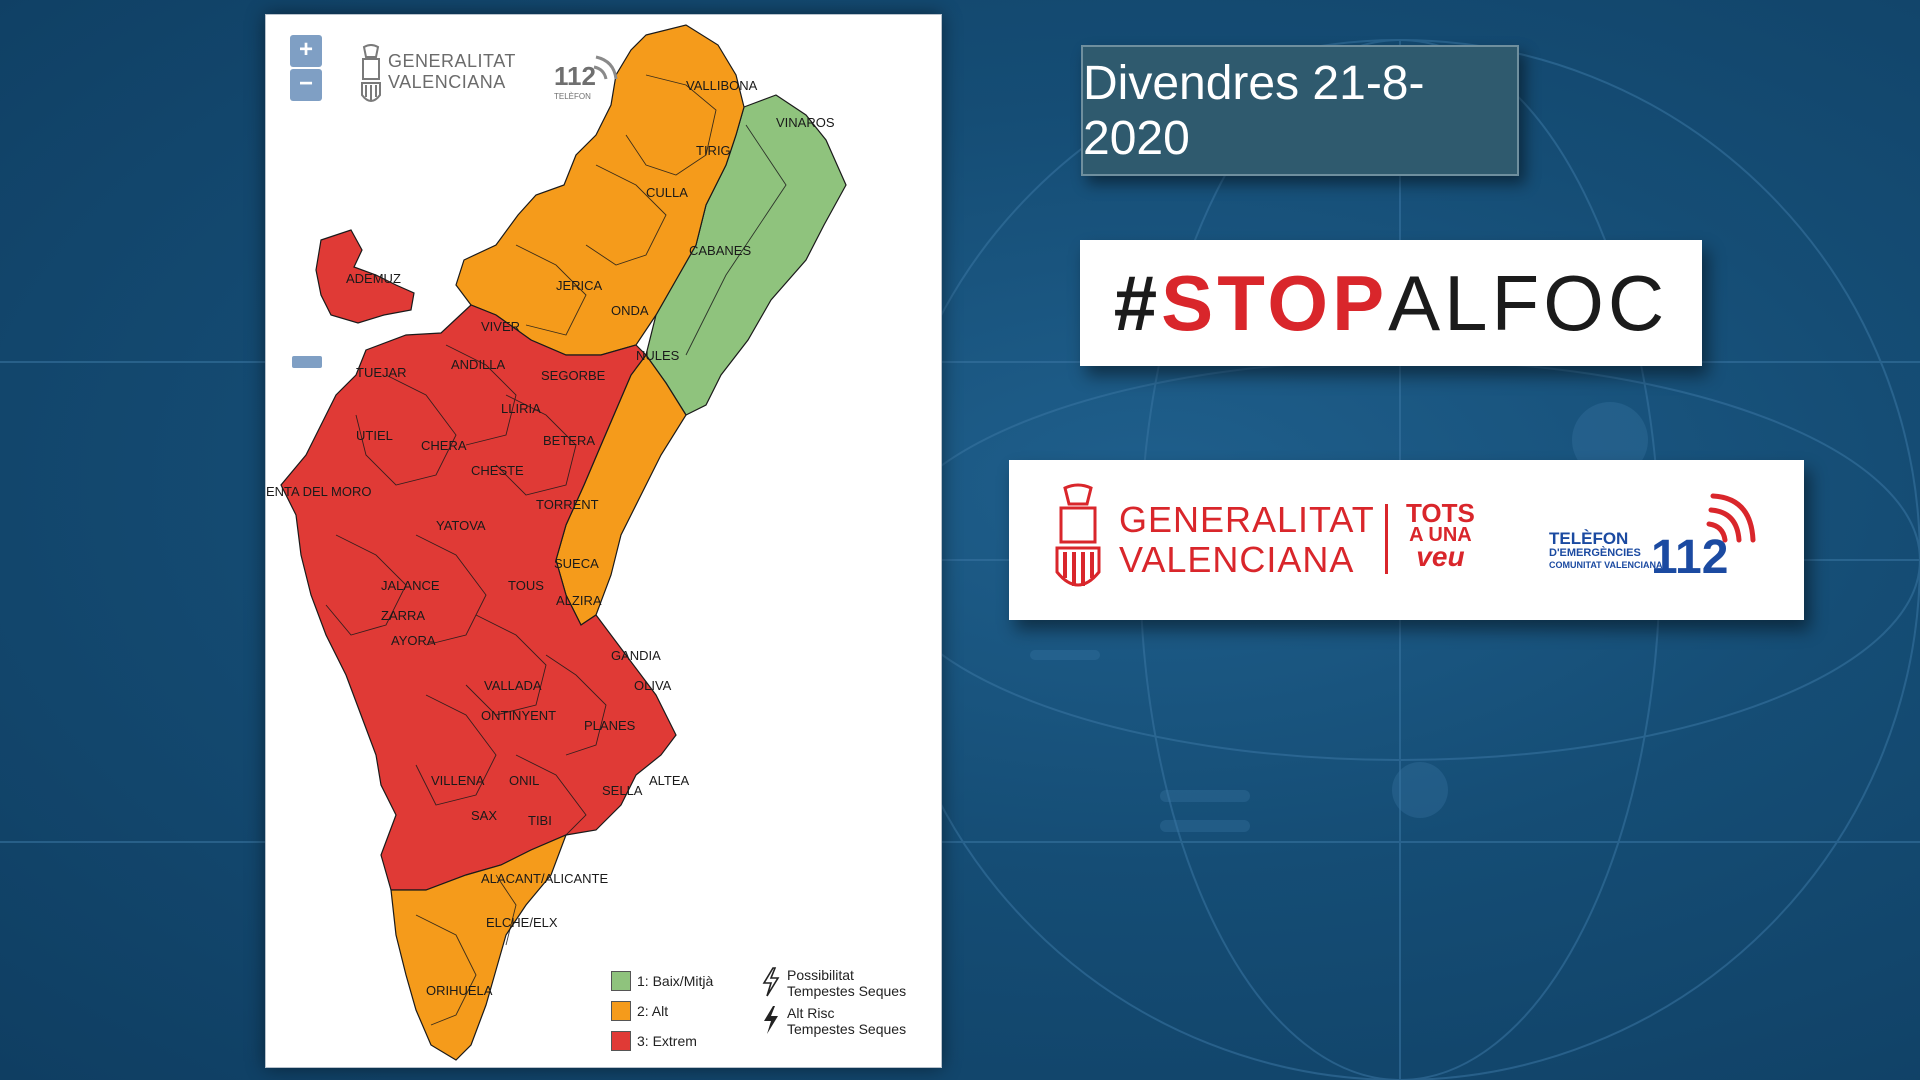 This screenshot has width=1920, height=1080. Describe the element at coordinates (622, 790) in the screenshot. I see `place-label: SELLA` at that location.